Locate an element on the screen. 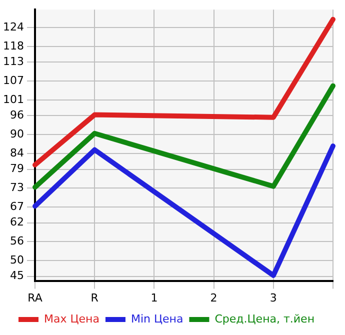 The image size is (345, 335). y-tick-label: 62 is located at coordinates (17, 222).